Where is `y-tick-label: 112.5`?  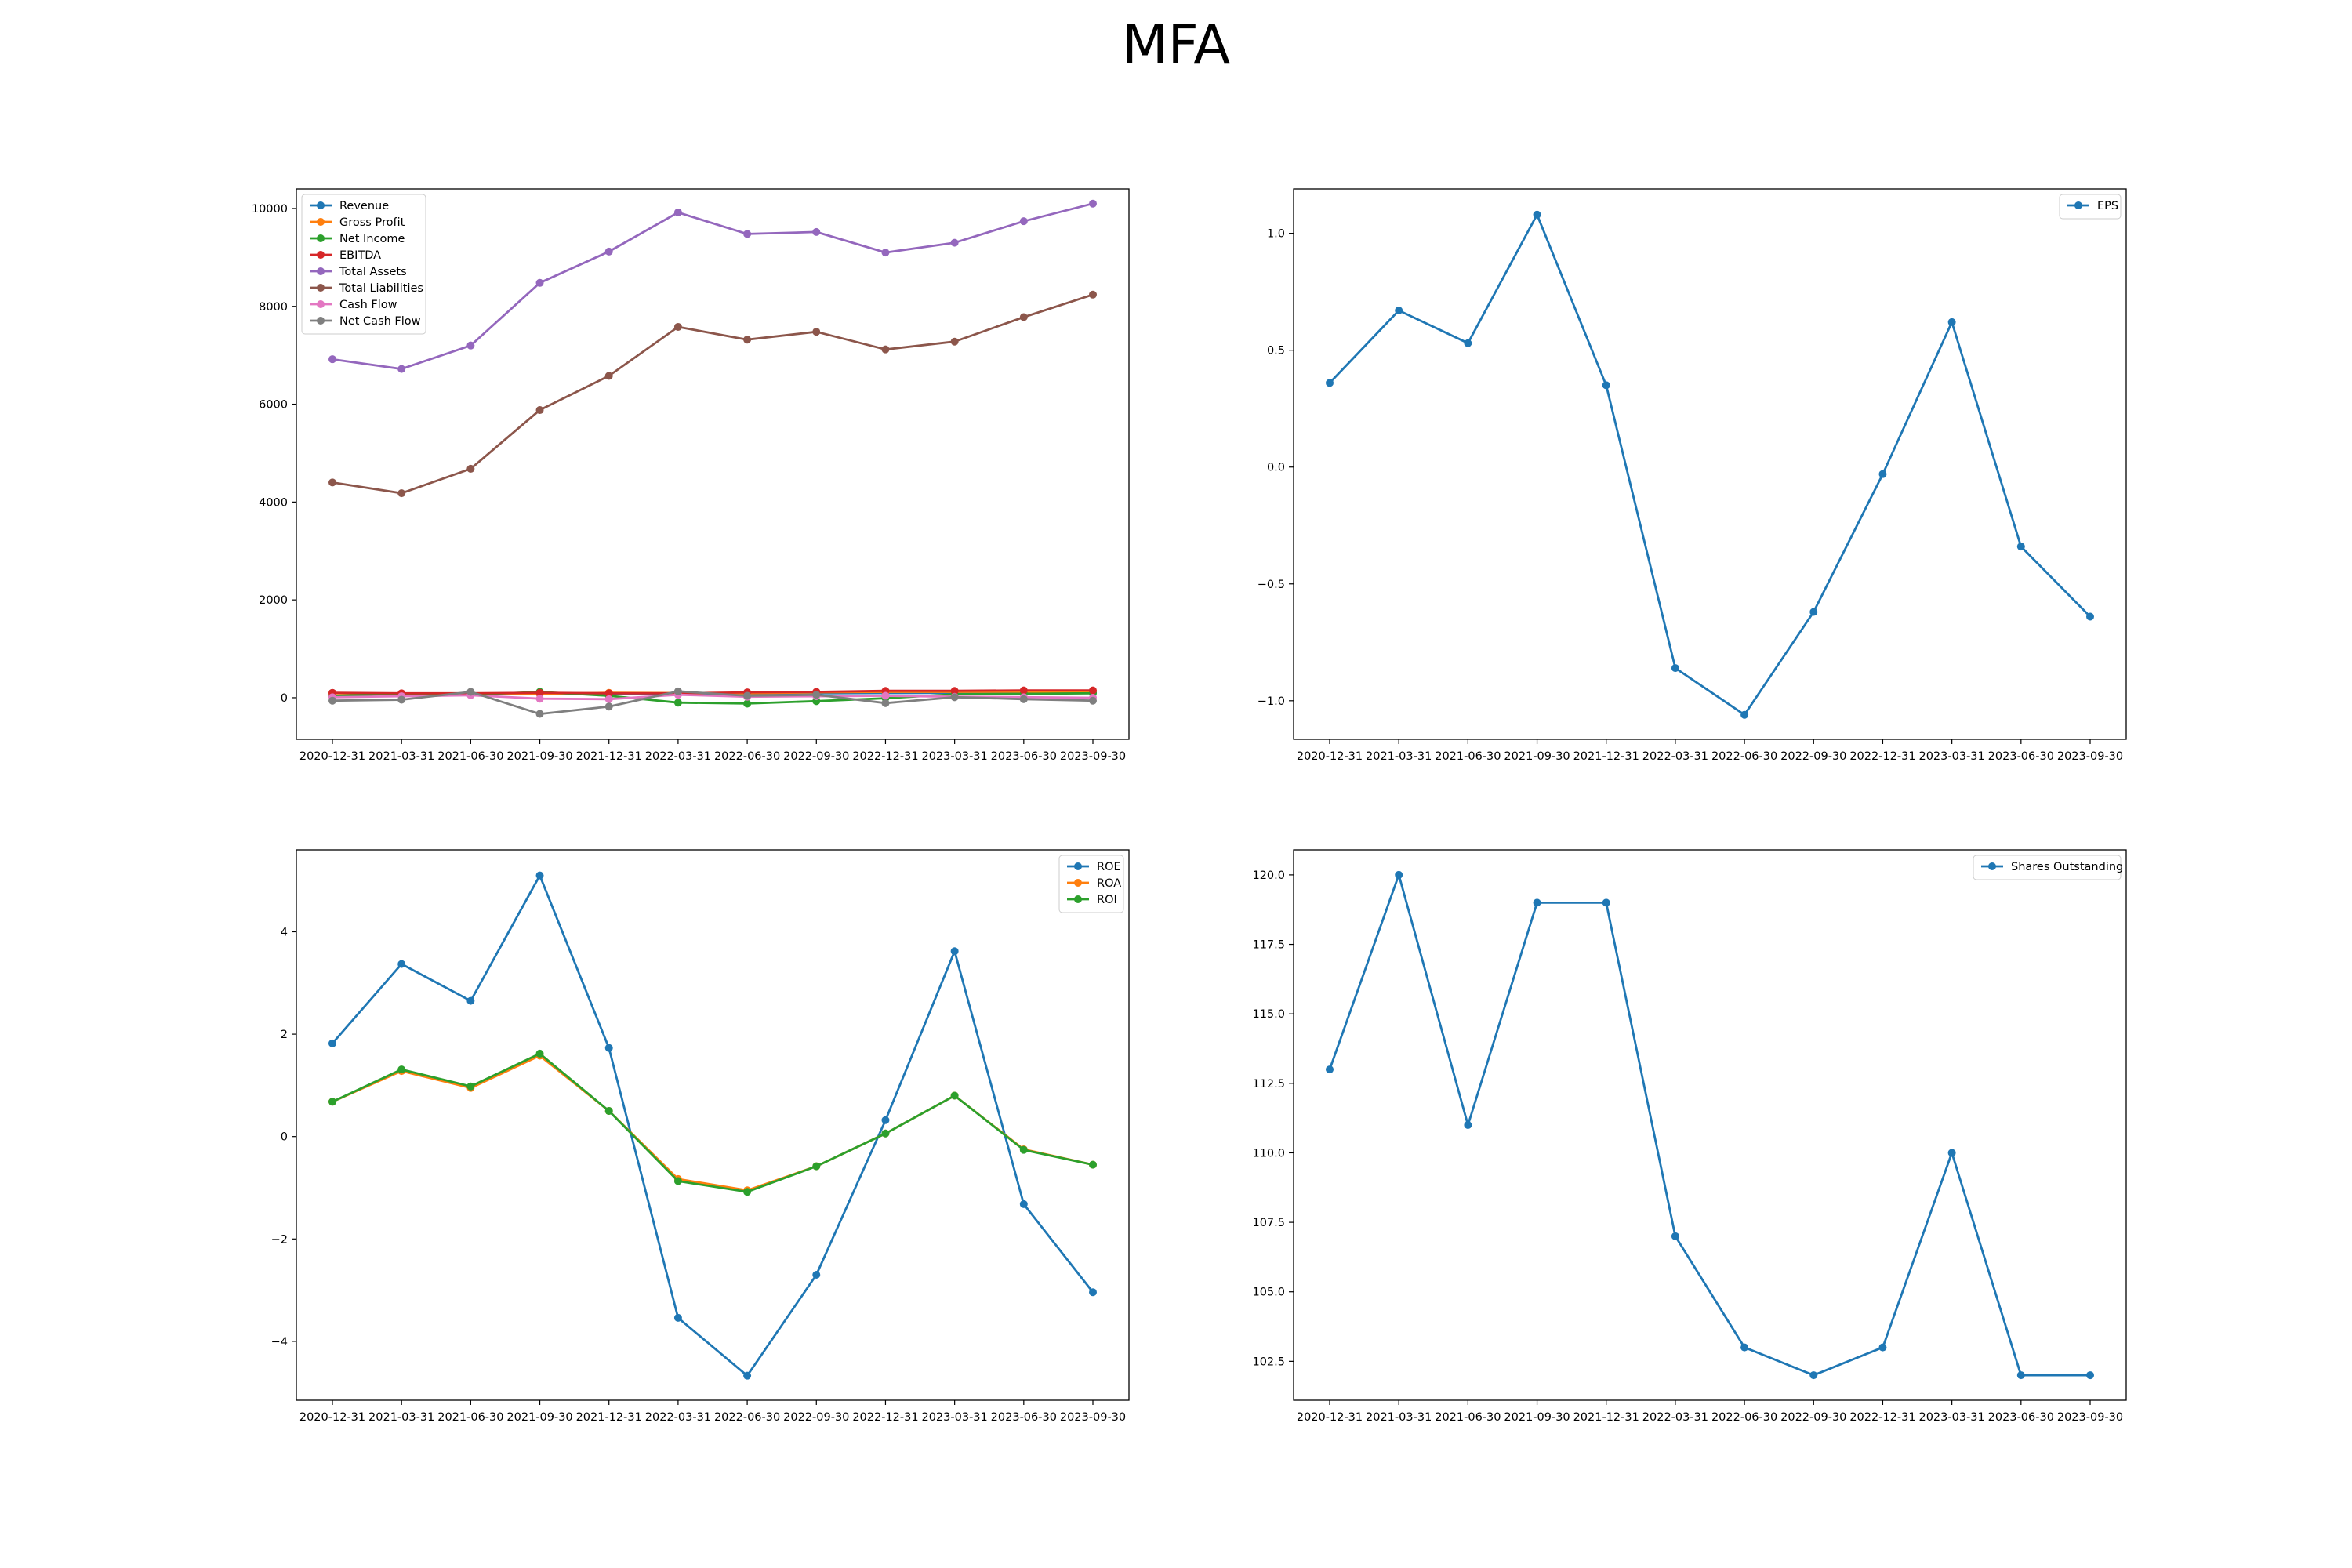 y-tick-label: 112.5 is located at coordinates (1268, 1084).